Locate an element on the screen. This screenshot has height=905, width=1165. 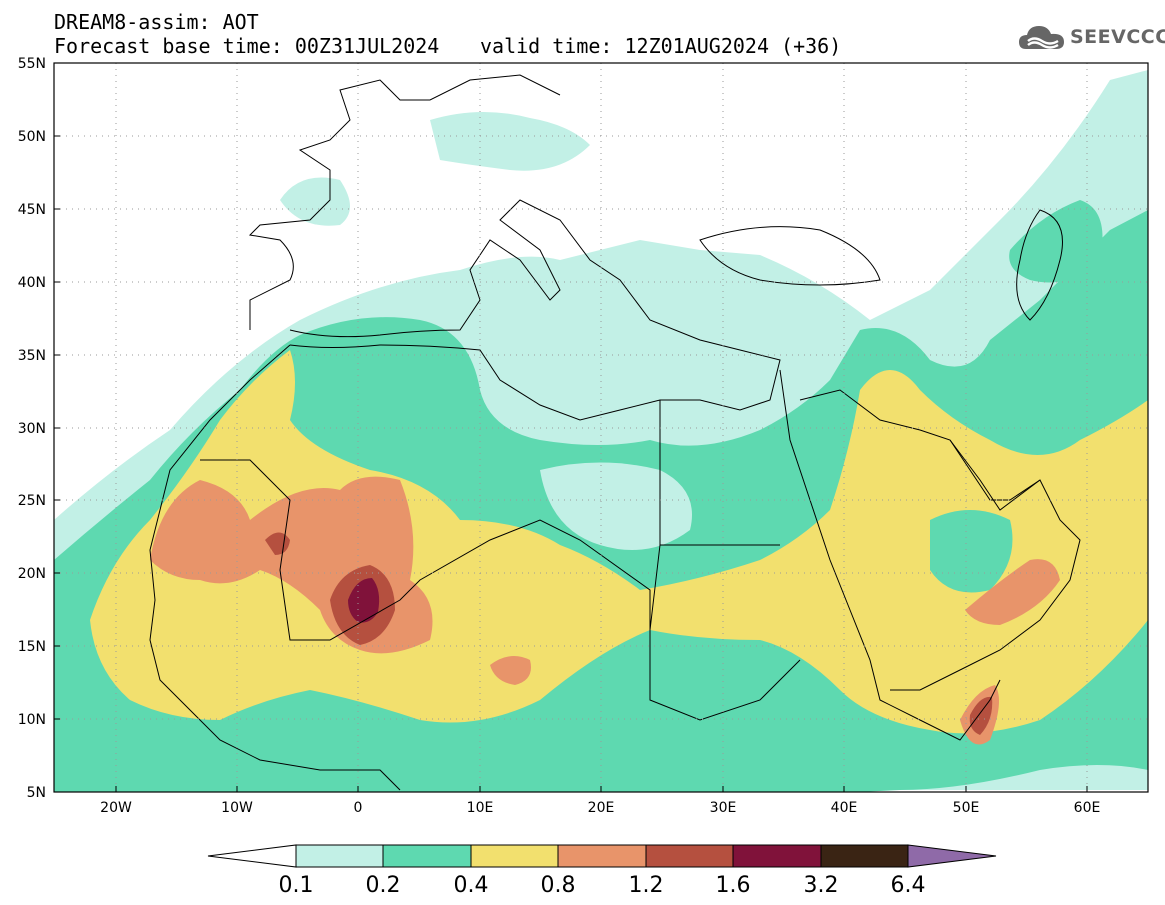
coast-caspian is located at coordinates (1039, 265).